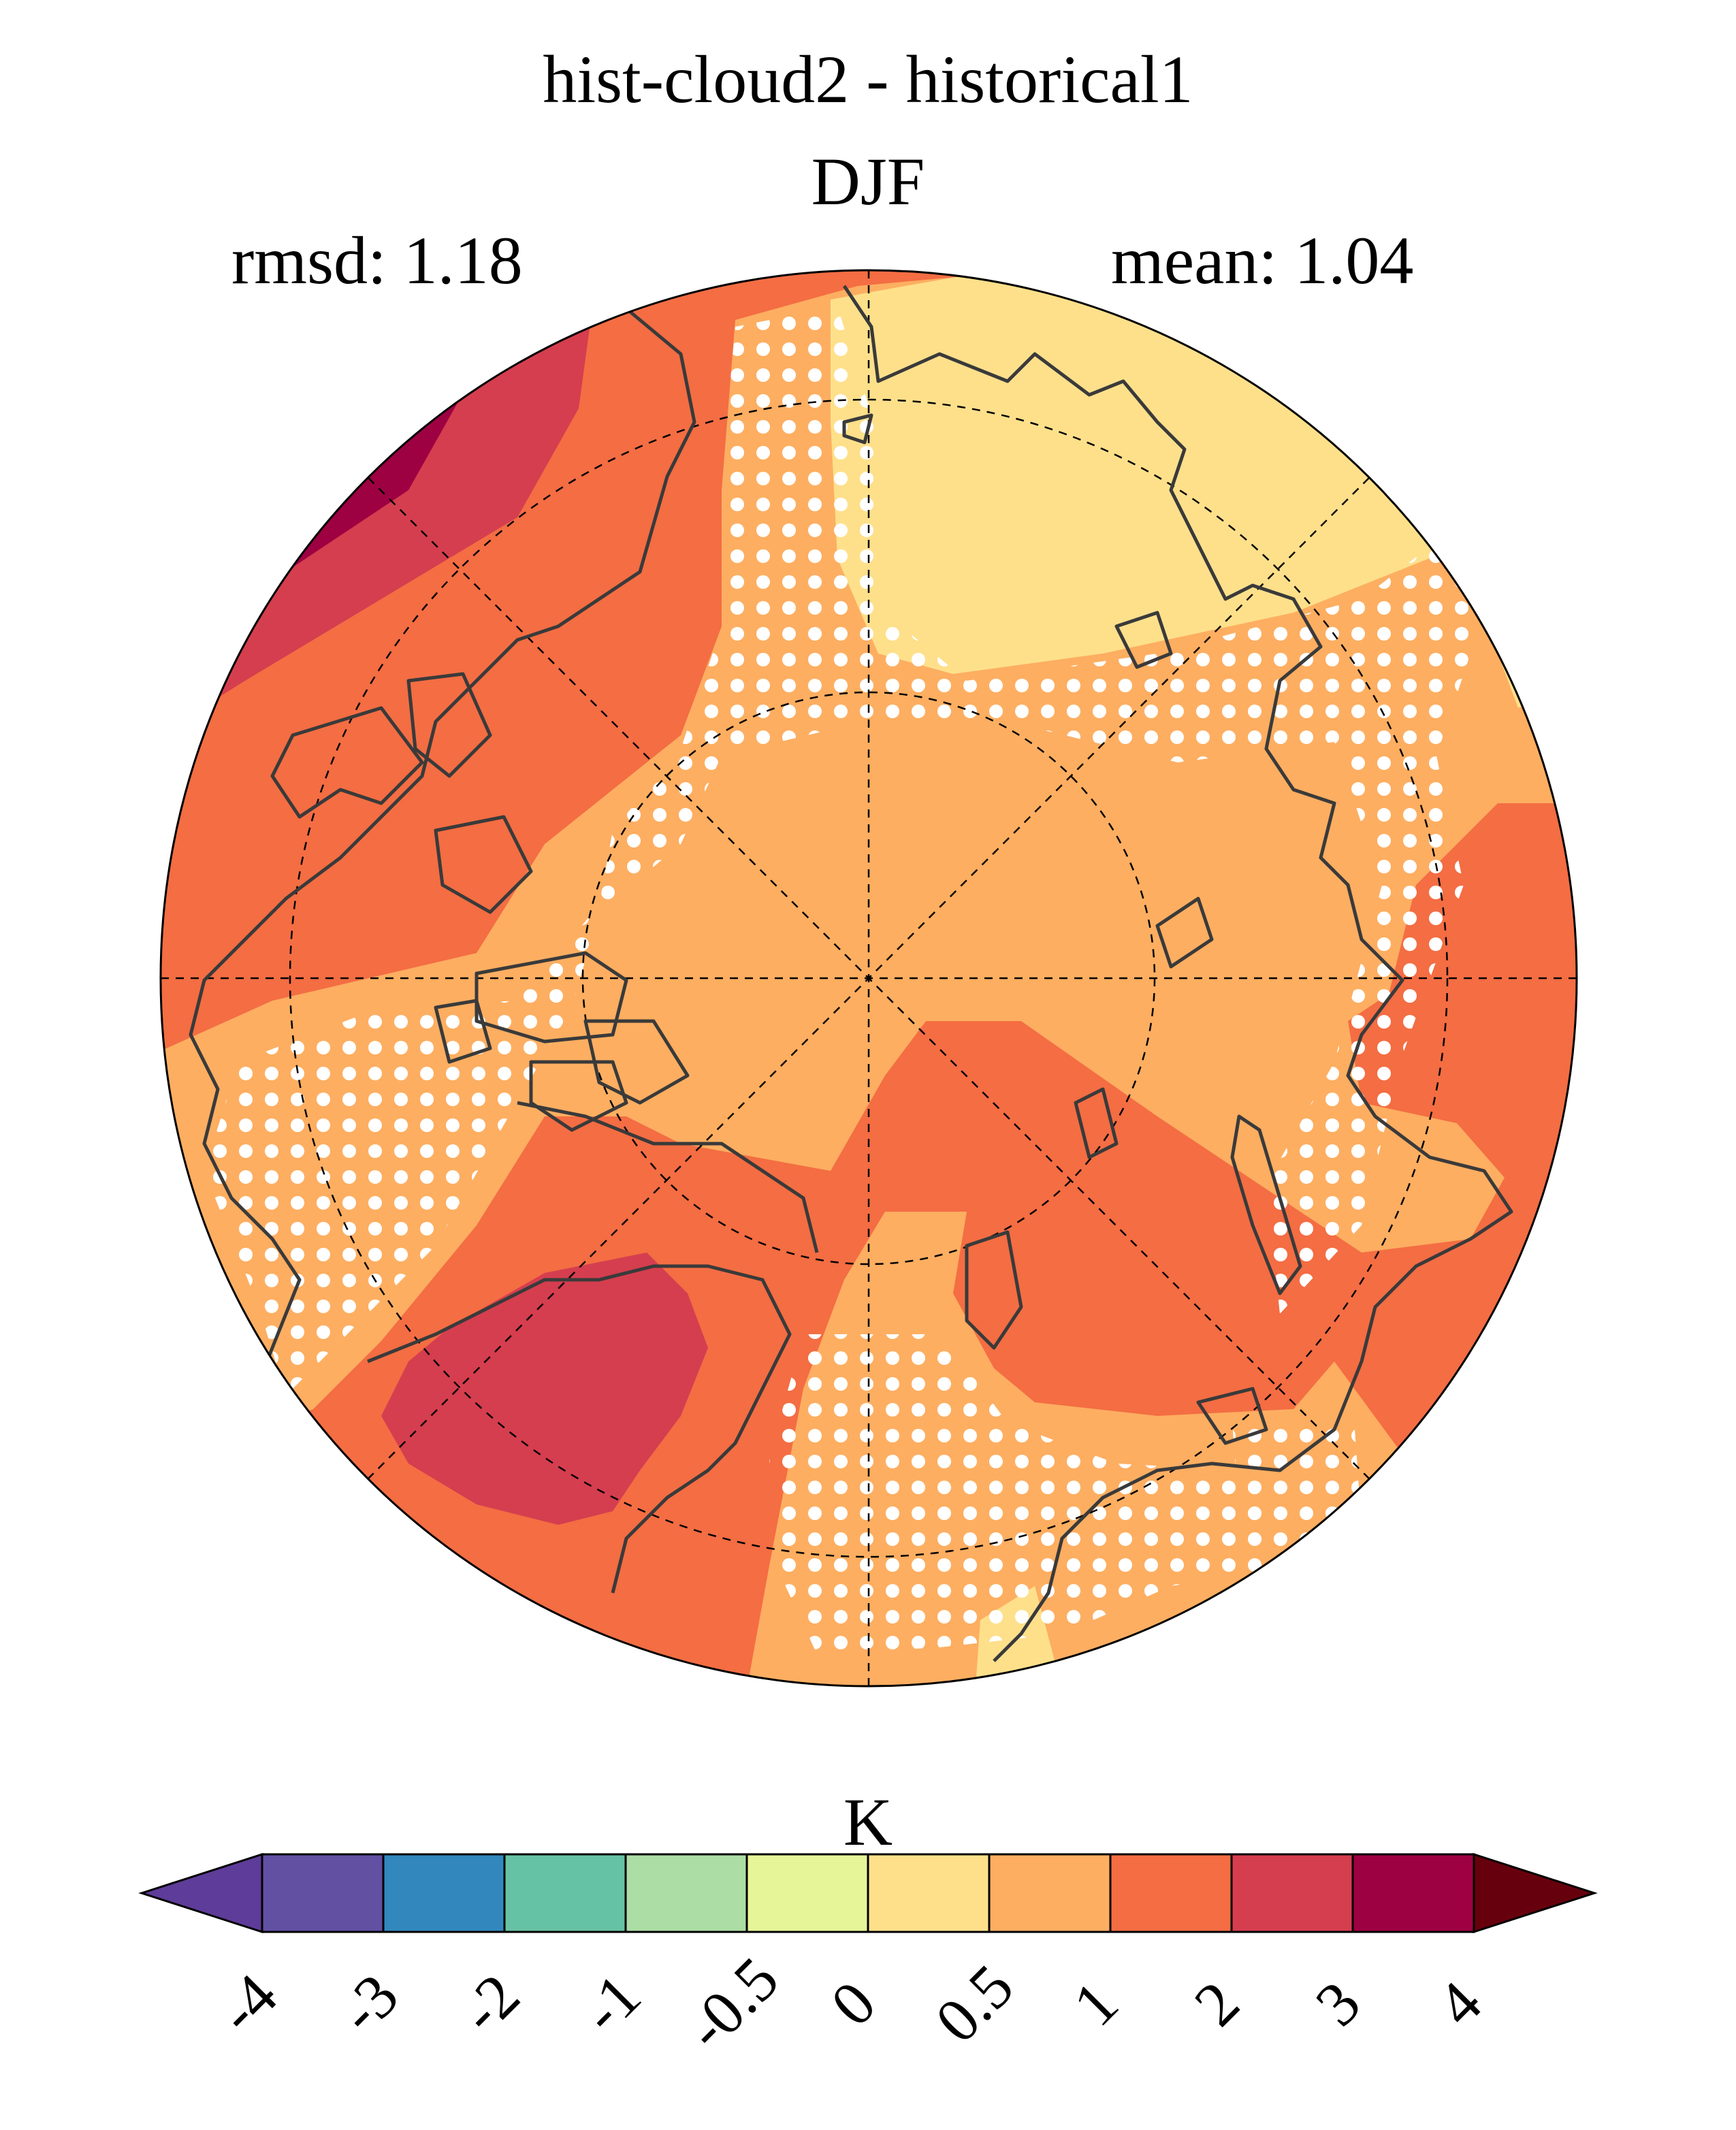 This screenshot has width=1736, height=2130. I want to click on colorbar-extend-low, so click(200, 1893).